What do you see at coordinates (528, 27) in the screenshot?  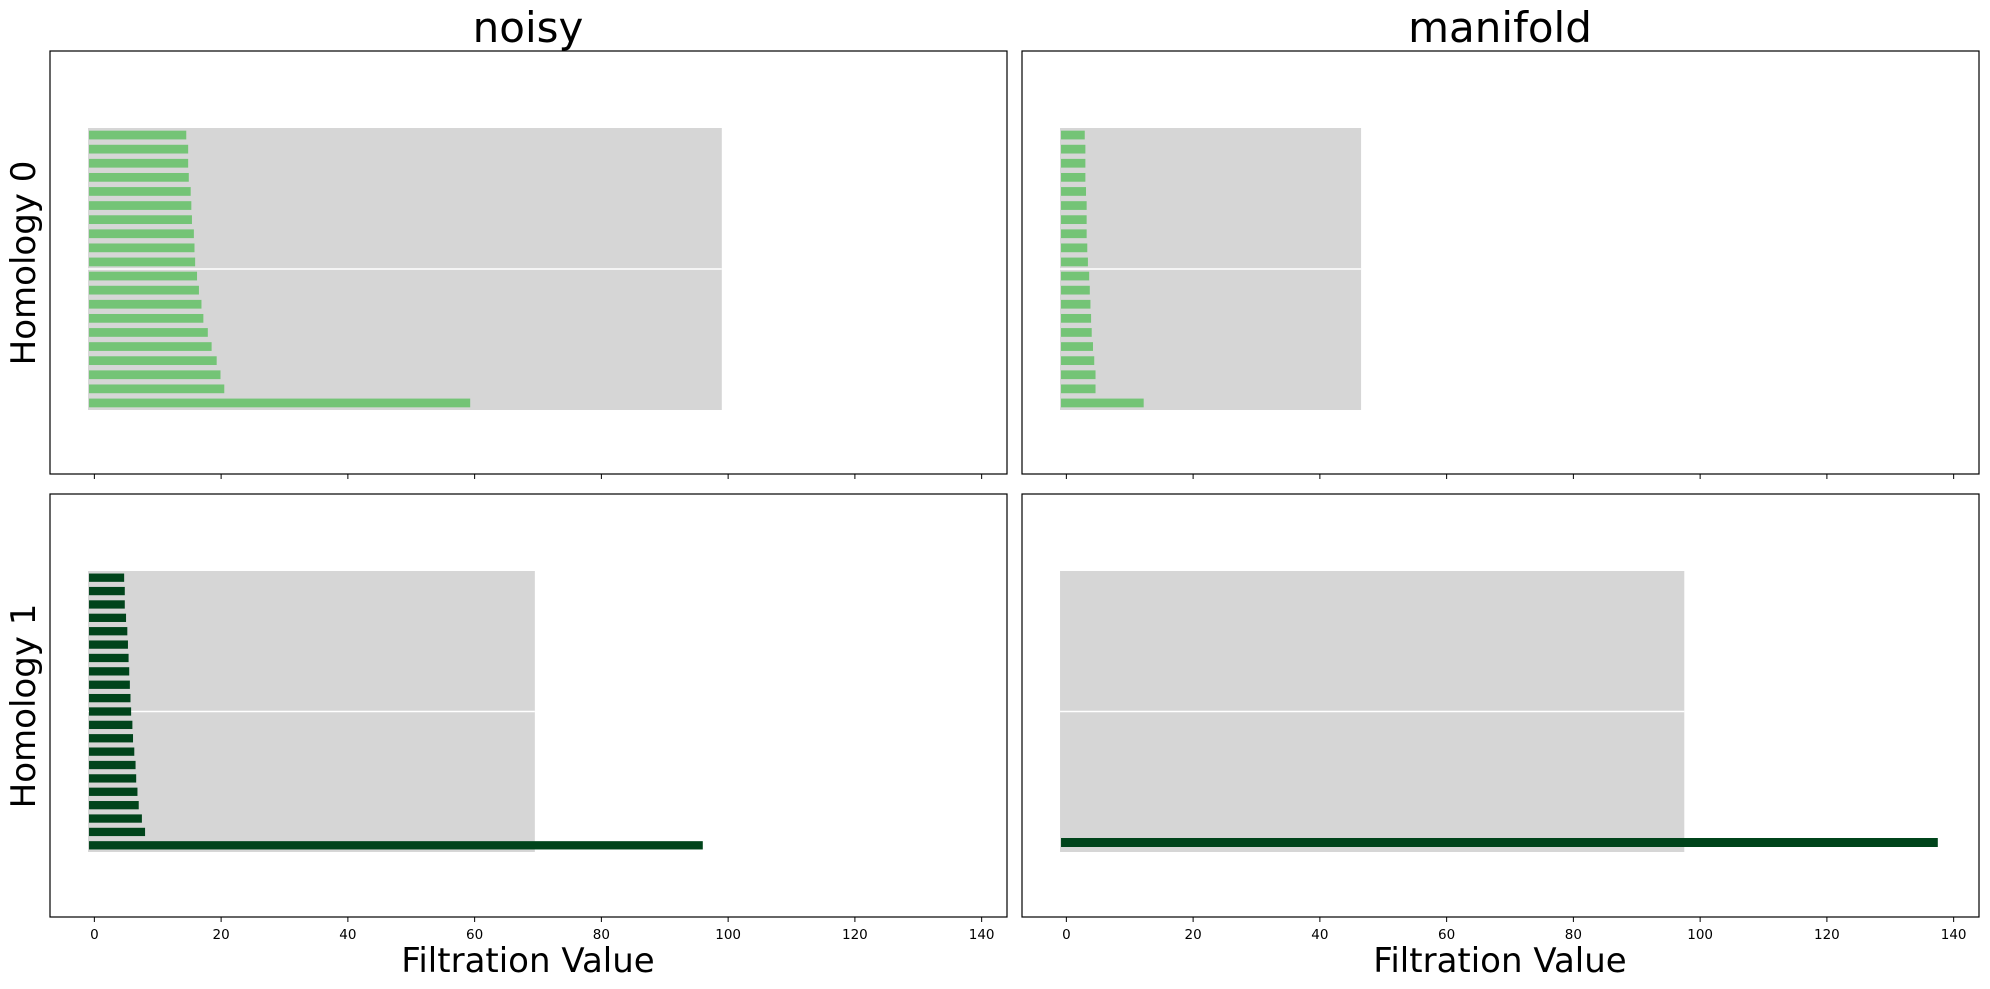 I see `column-title-noisy: noisy` at bounding box center [528, 27].